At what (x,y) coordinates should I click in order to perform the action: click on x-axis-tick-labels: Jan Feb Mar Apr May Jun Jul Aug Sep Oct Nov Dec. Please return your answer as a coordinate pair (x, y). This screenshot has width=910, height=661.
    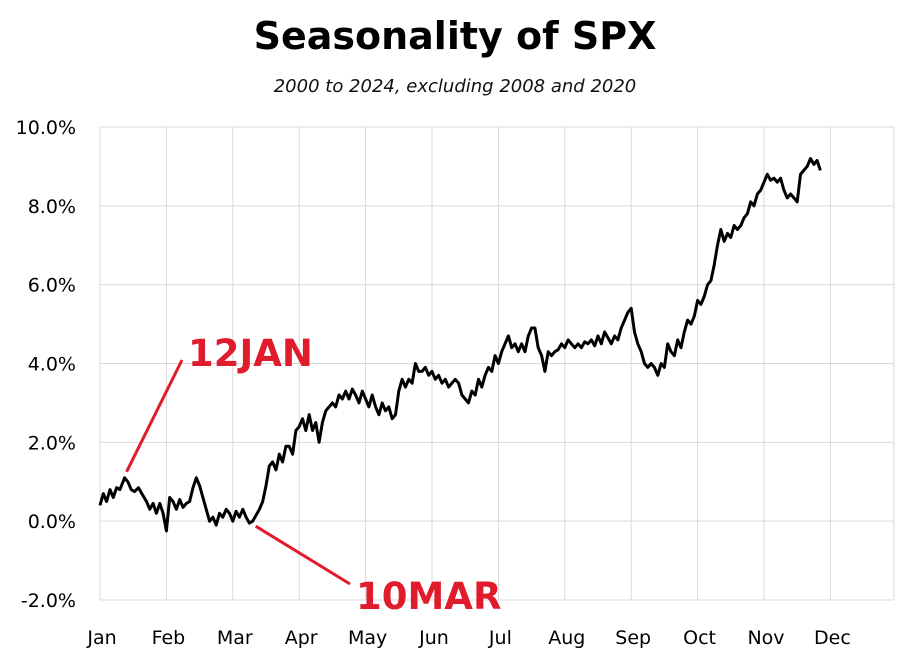
    Looking at the image, I should click on (468, 638).